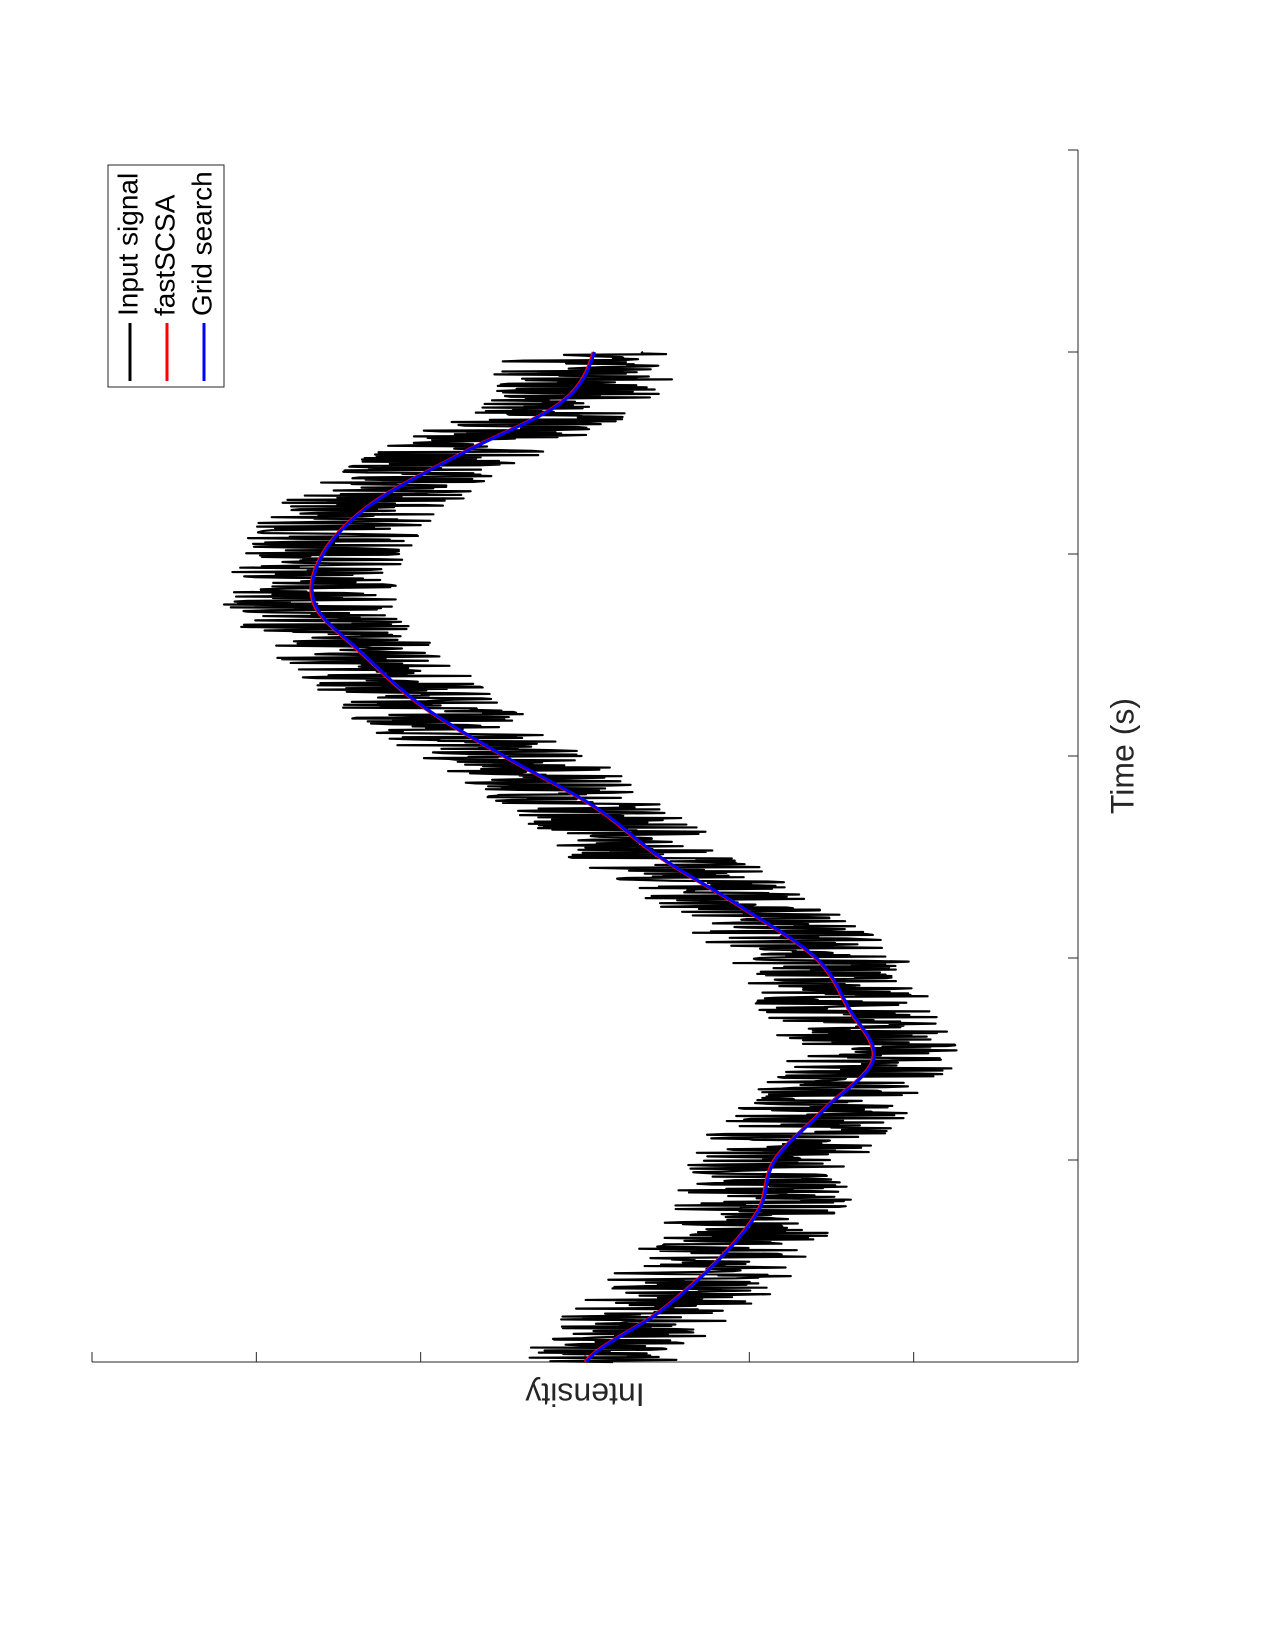 This screenshot has height=1650, width=1275. What do you see at coordinates (127, 244) in the screenshot?
I see `legend-label-input-signal: Input signal` at bounding box center [127, 244].